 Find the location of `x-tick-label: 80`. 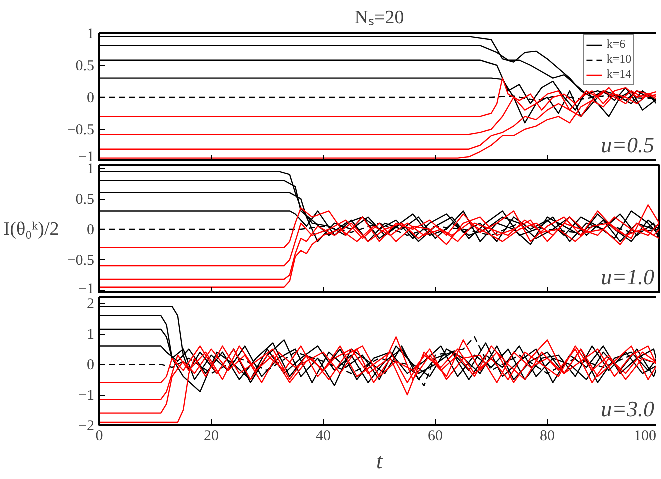

x-tick-label: 80 is located at coordinates (547, 436).